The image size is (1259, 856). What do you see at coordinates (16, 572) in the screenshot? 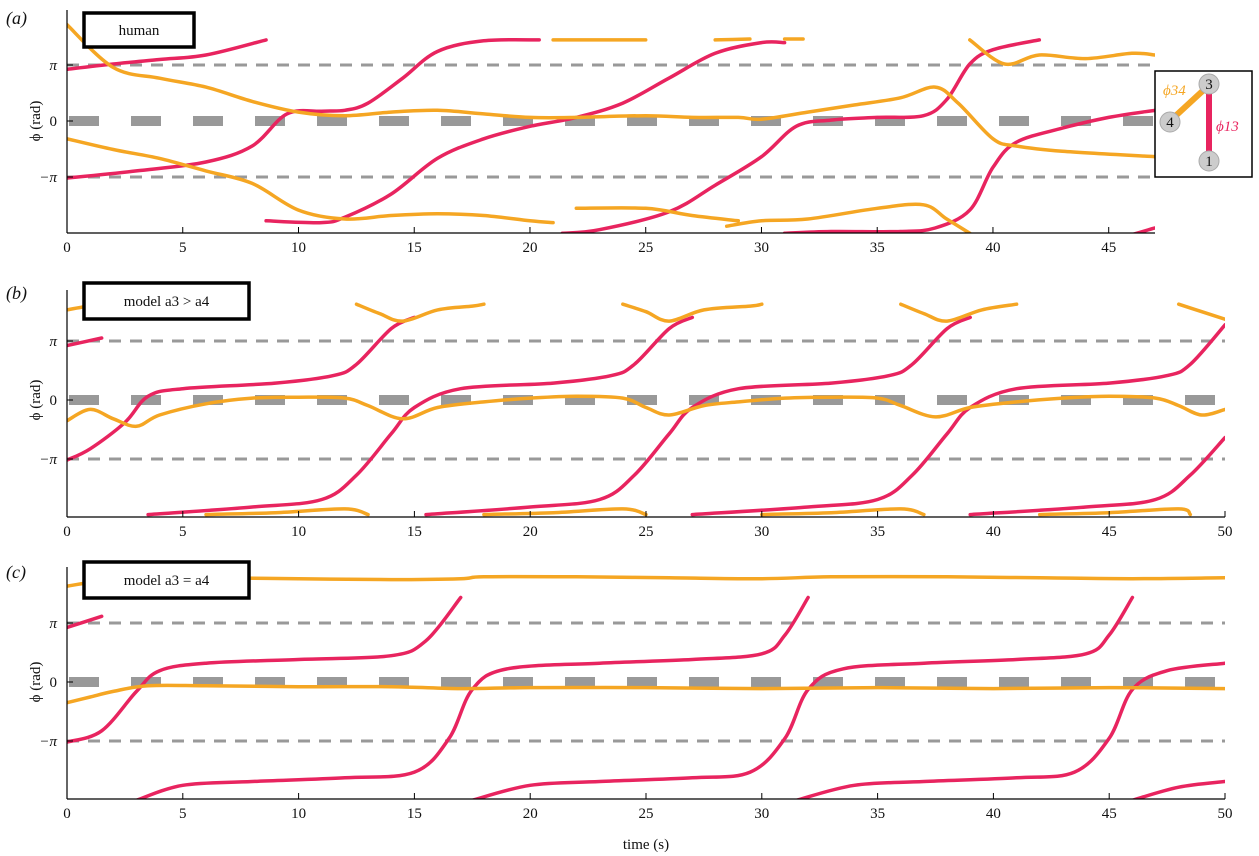
I see `panel-label: (c)` at bounding box center [16, 572].